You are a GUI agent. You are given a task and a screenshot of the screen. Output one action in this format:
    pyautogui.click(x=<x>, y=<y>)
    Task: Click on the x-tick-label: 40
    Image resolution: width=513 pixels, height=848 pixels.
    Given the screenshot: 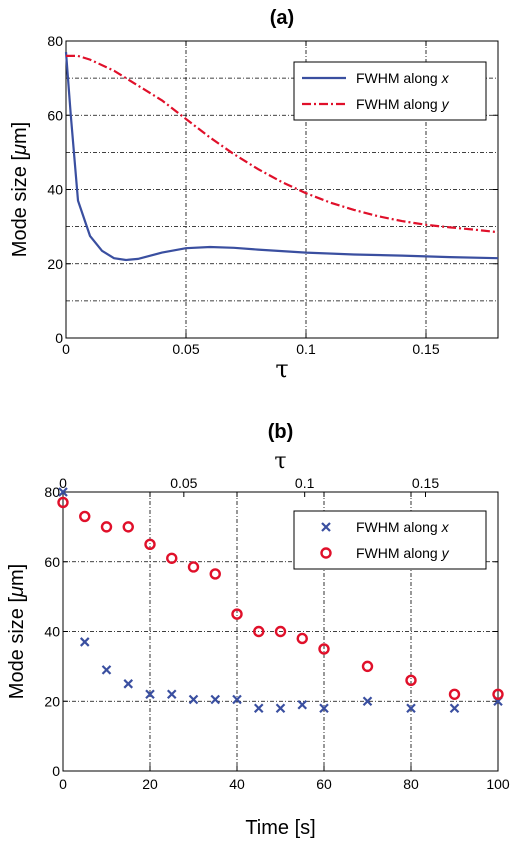 What is the action you would take?
    pyautogui.click(x=237, y=784)
    